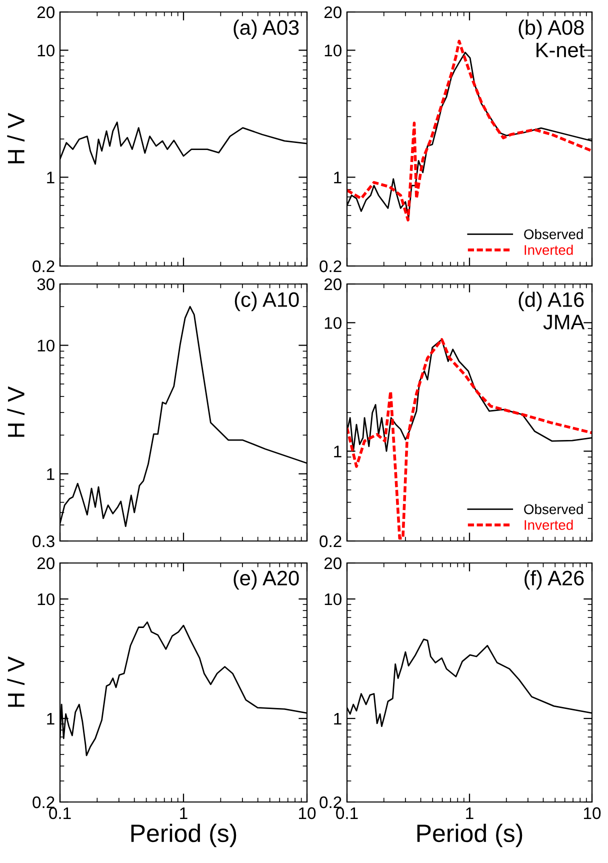  I want to click on y-tick-label: 30, so click(45, 284).